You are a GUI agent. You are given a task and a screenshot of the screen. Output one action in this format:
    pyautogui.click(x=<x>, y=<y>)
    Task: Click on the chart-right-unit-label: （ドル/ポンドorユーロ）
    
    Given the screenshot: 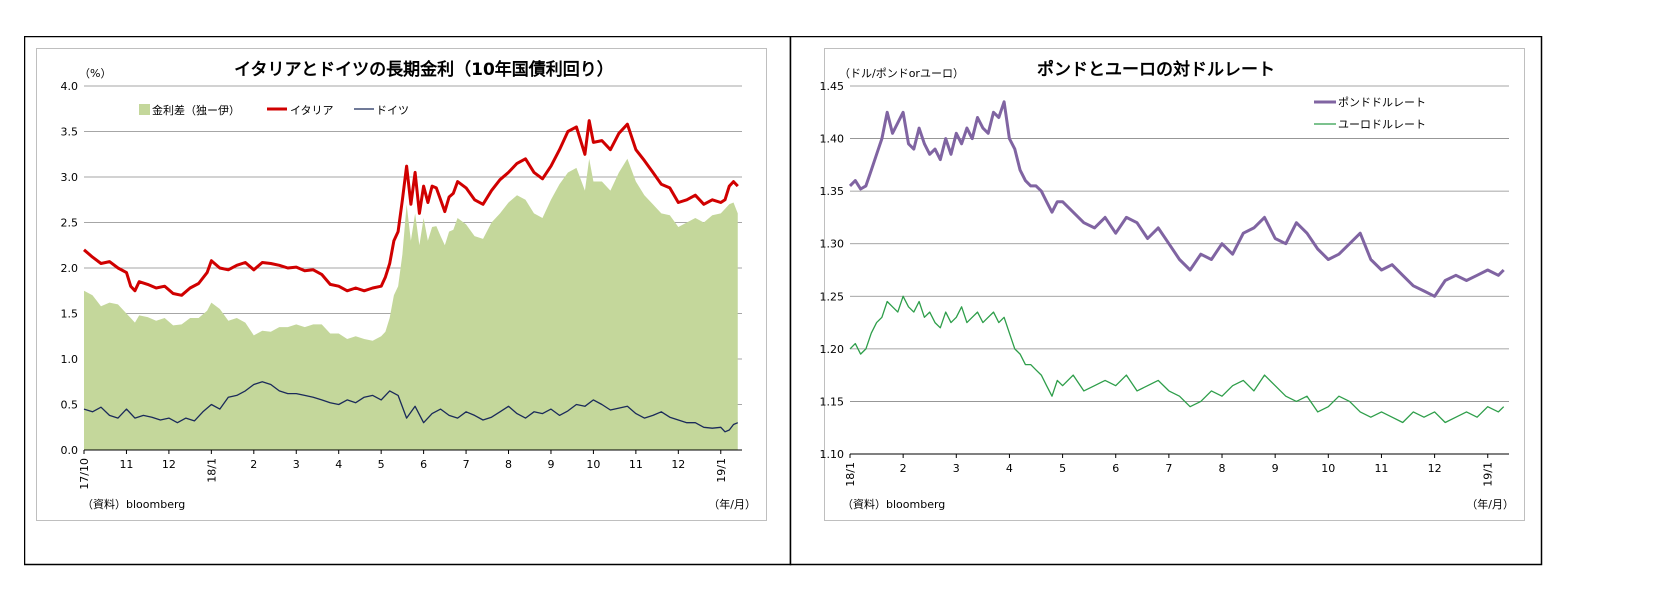 What is the action you would take?
    pyautogui.click(x=901, y=73)
    